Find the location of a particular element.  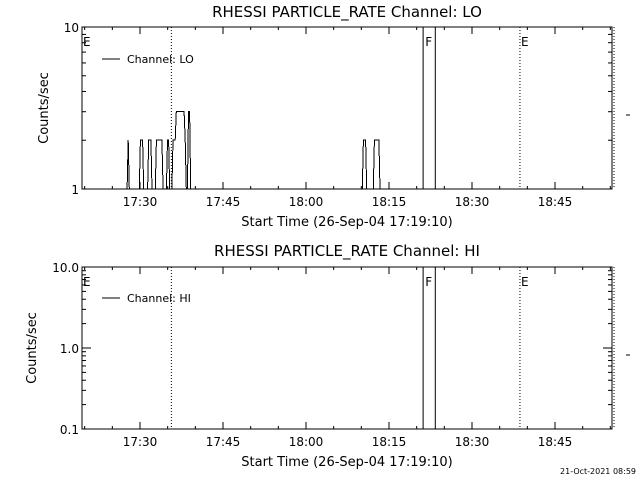

panel-lo-x-tick-label: 17:45 is located at coordinates (223, 202).